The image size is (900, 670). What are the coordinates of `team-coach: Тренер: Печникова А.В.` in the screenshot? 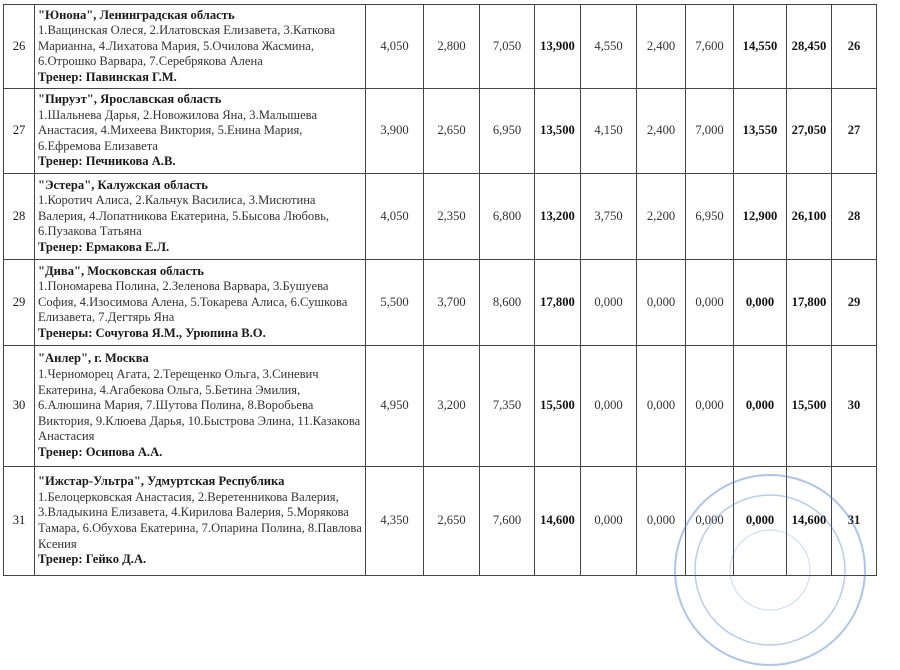 It's located at (107, 161).